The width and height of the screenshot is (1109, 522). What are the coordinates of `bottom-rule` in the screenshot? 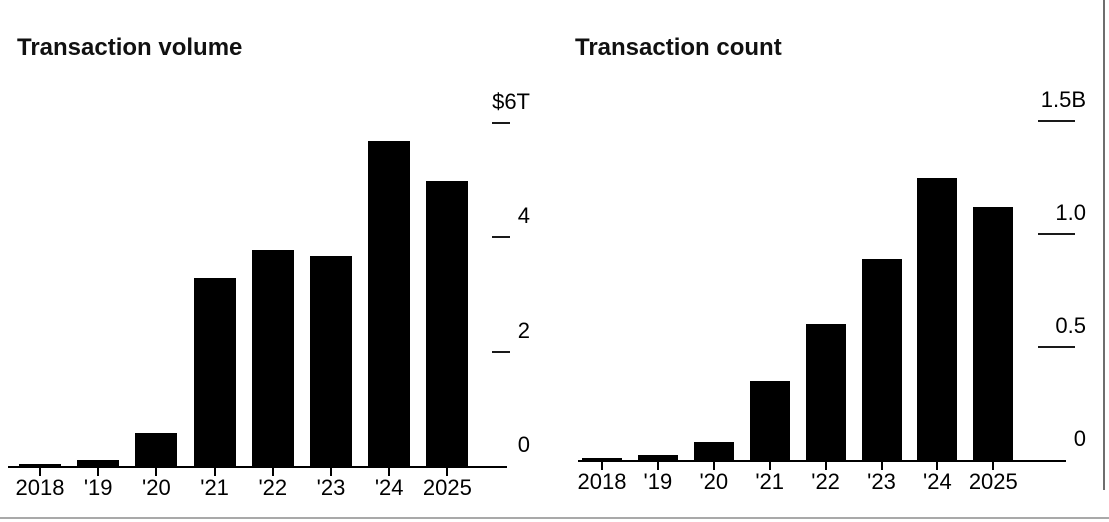 It's located at (554, 518).